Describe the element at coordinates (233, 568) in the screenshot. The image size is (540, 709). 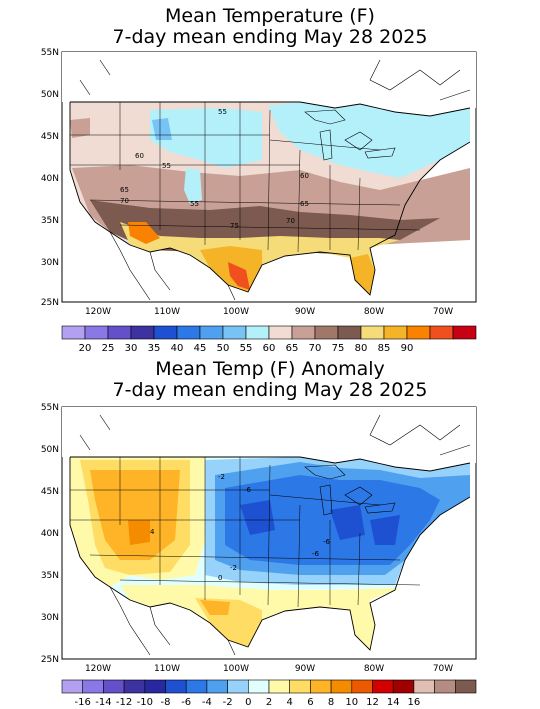
I see `panel2-contour-label: -2` at that location.